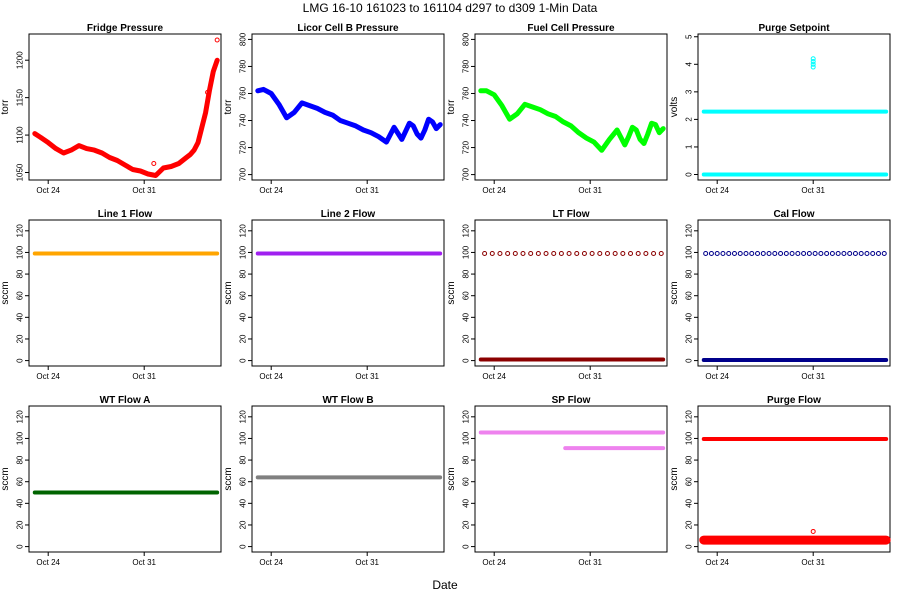 This screenshot has width=900, height=600. Describe the element at coordinates (571, 400) in the screenshot. I see `panel-title: SP Flow` at that location.